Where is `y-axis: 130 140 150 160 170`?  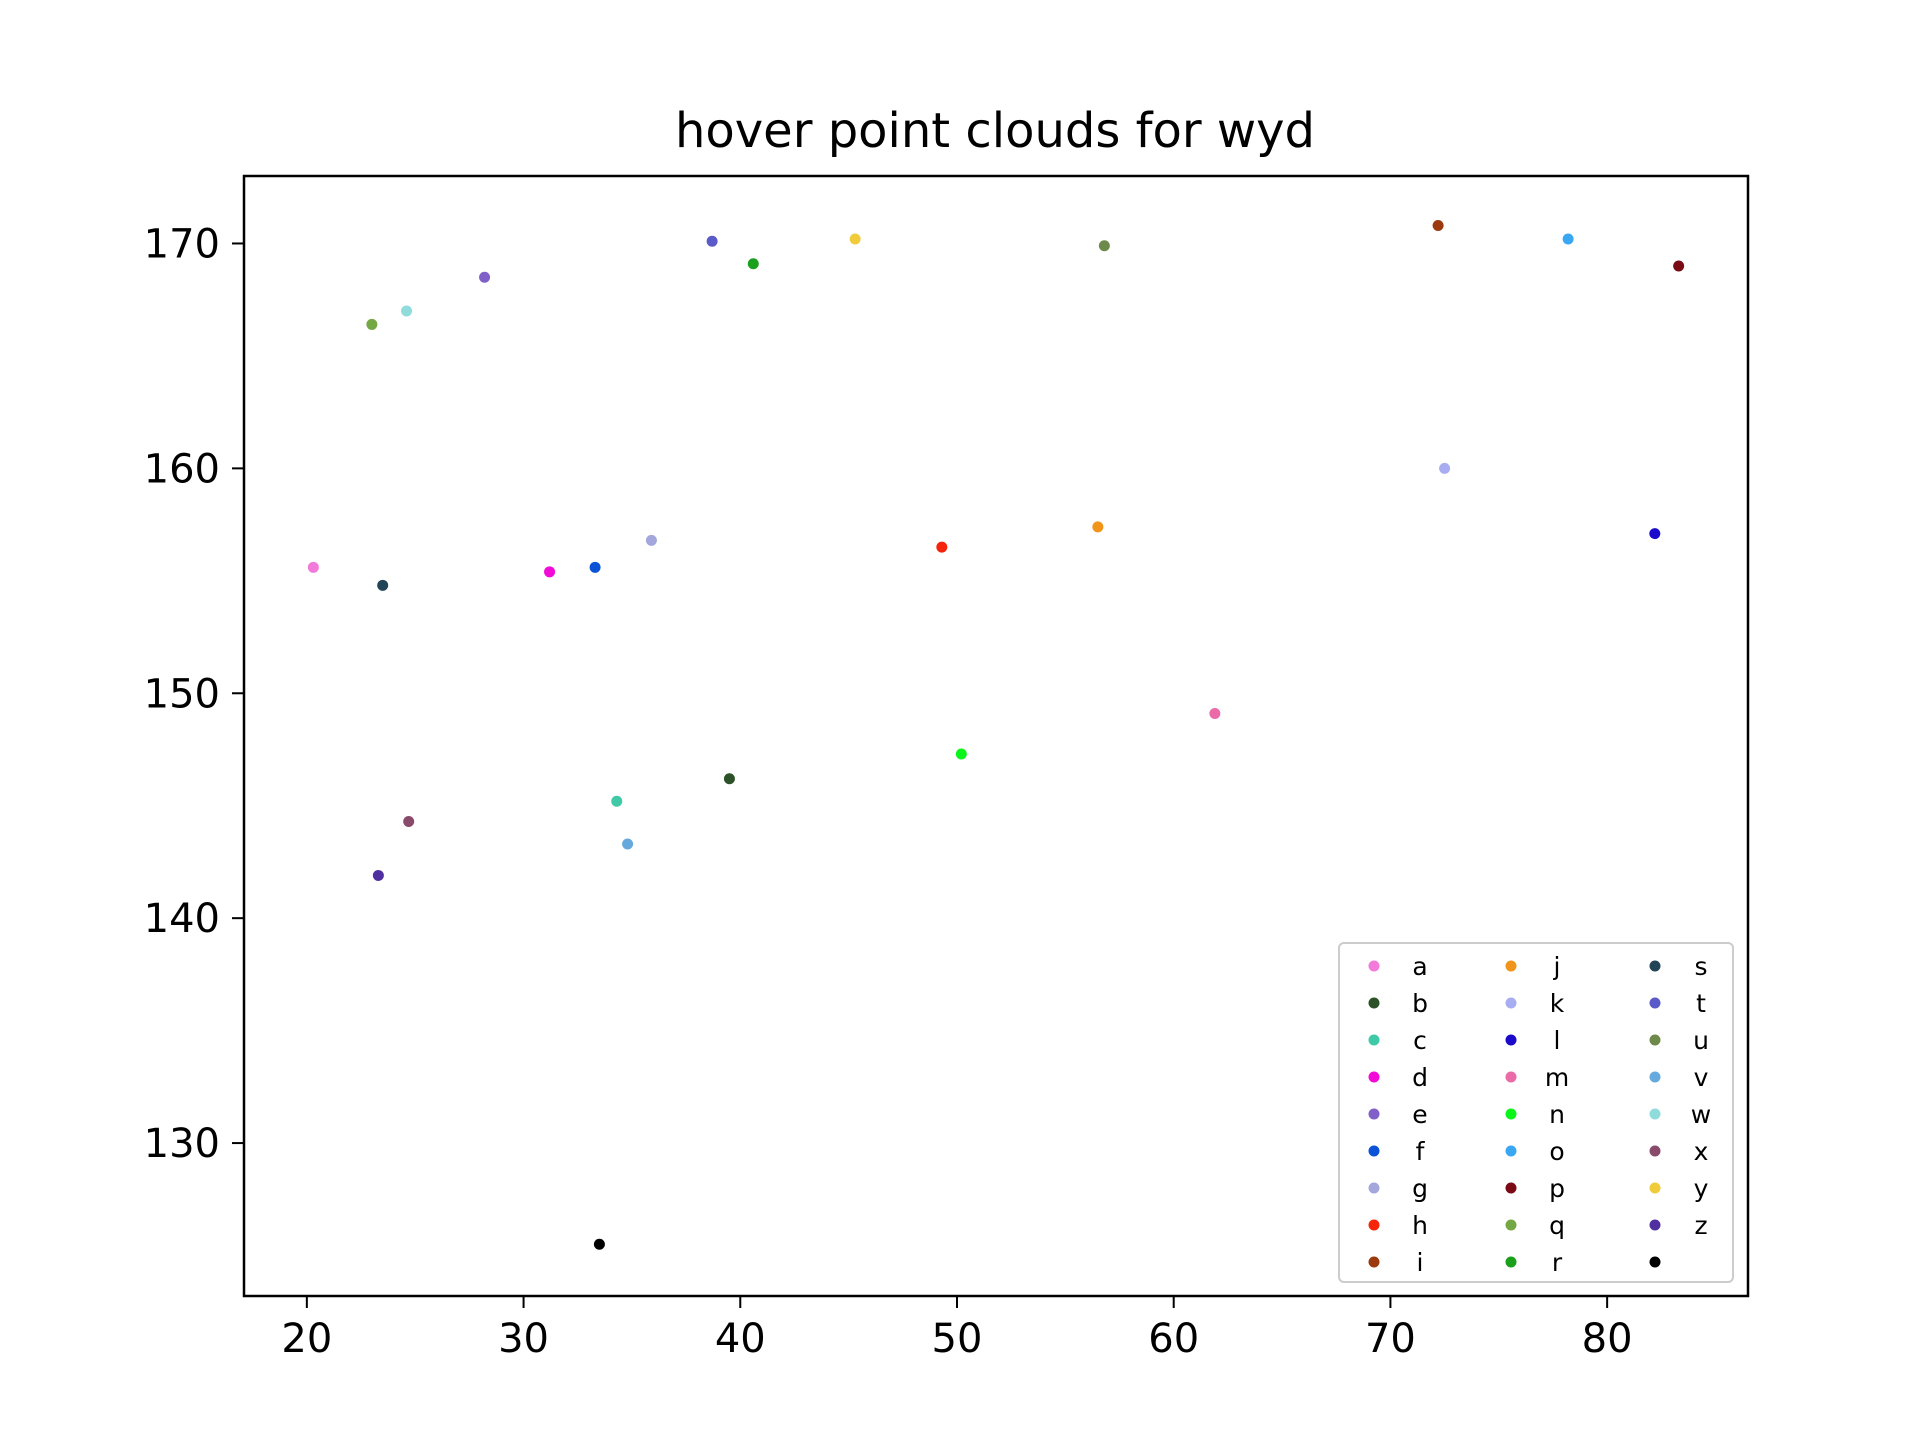 y-axis: 130 140 150 160 170 is located at coordinates (194, 694).